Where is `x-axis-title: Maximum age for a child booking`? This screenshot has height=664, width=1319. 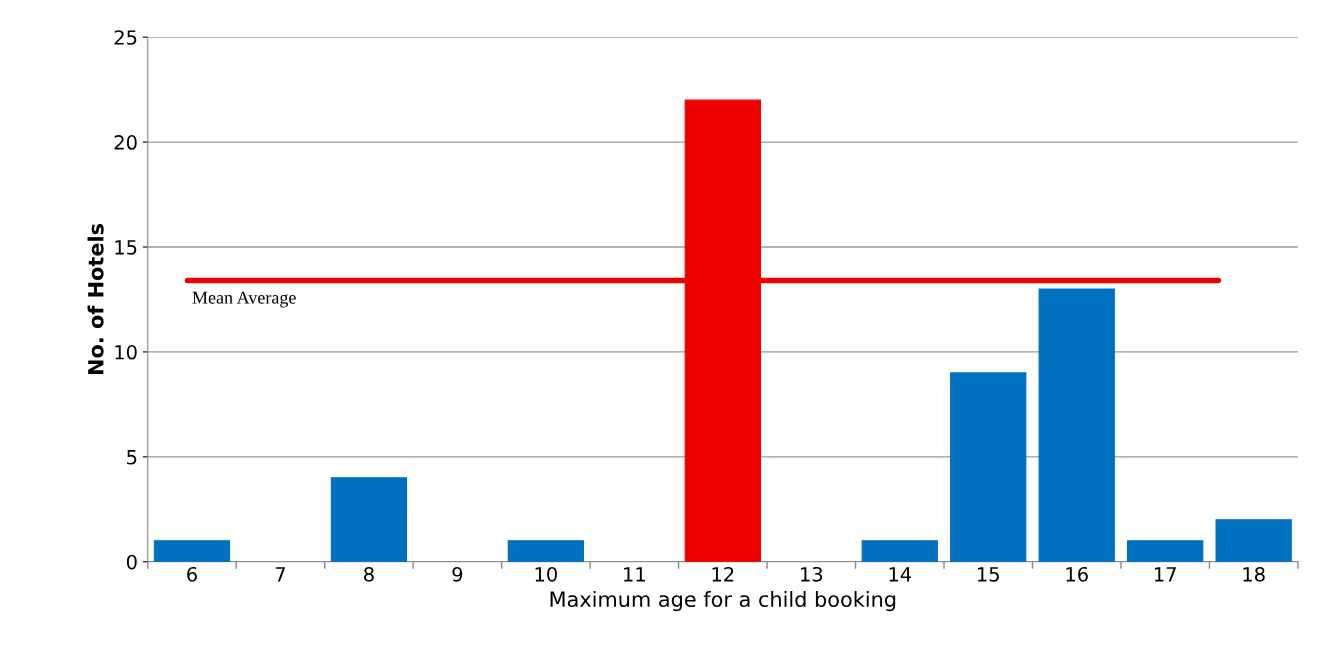 x-axis-title: Maximum age for a child booking is located at coordinates (723, 601).